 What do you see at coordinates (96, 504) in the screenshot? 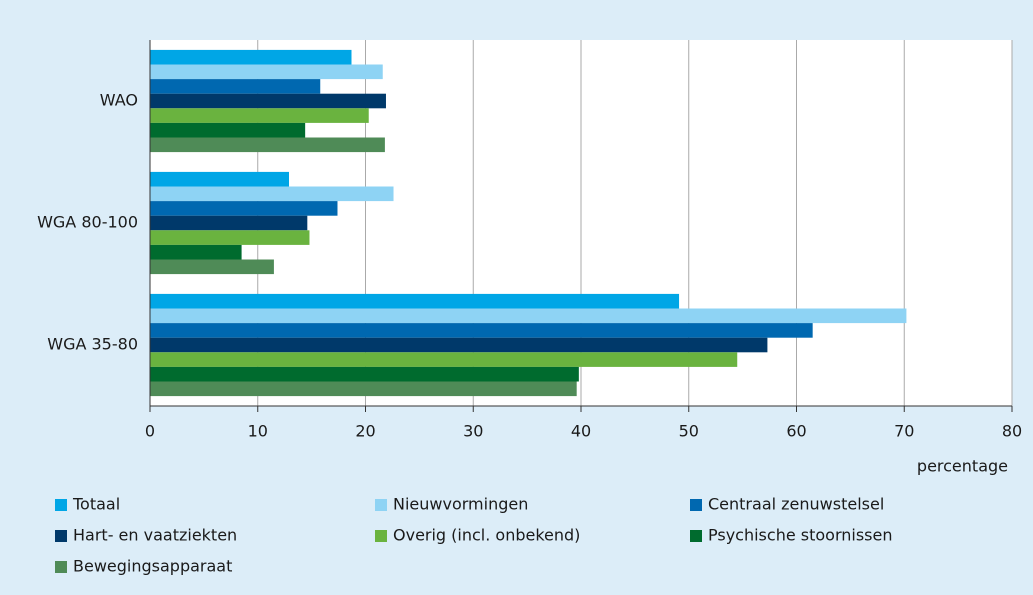
I see `legend-label: Totaal` at bounding box center [96, 504].